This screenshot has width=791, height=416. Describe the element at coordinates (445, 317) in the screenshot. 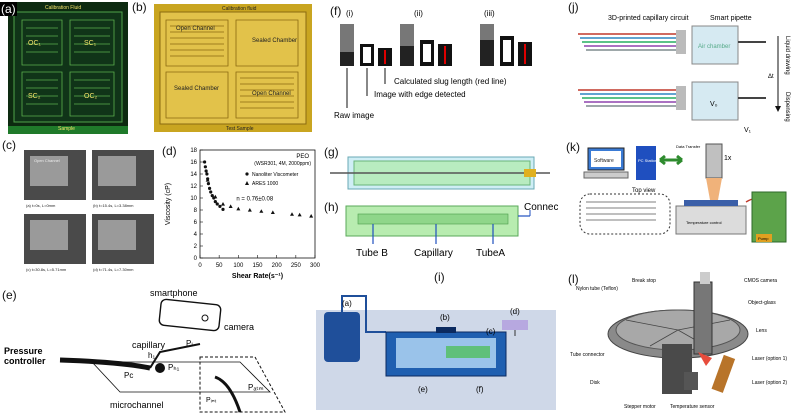

I see `i-b: (b)` at that location.